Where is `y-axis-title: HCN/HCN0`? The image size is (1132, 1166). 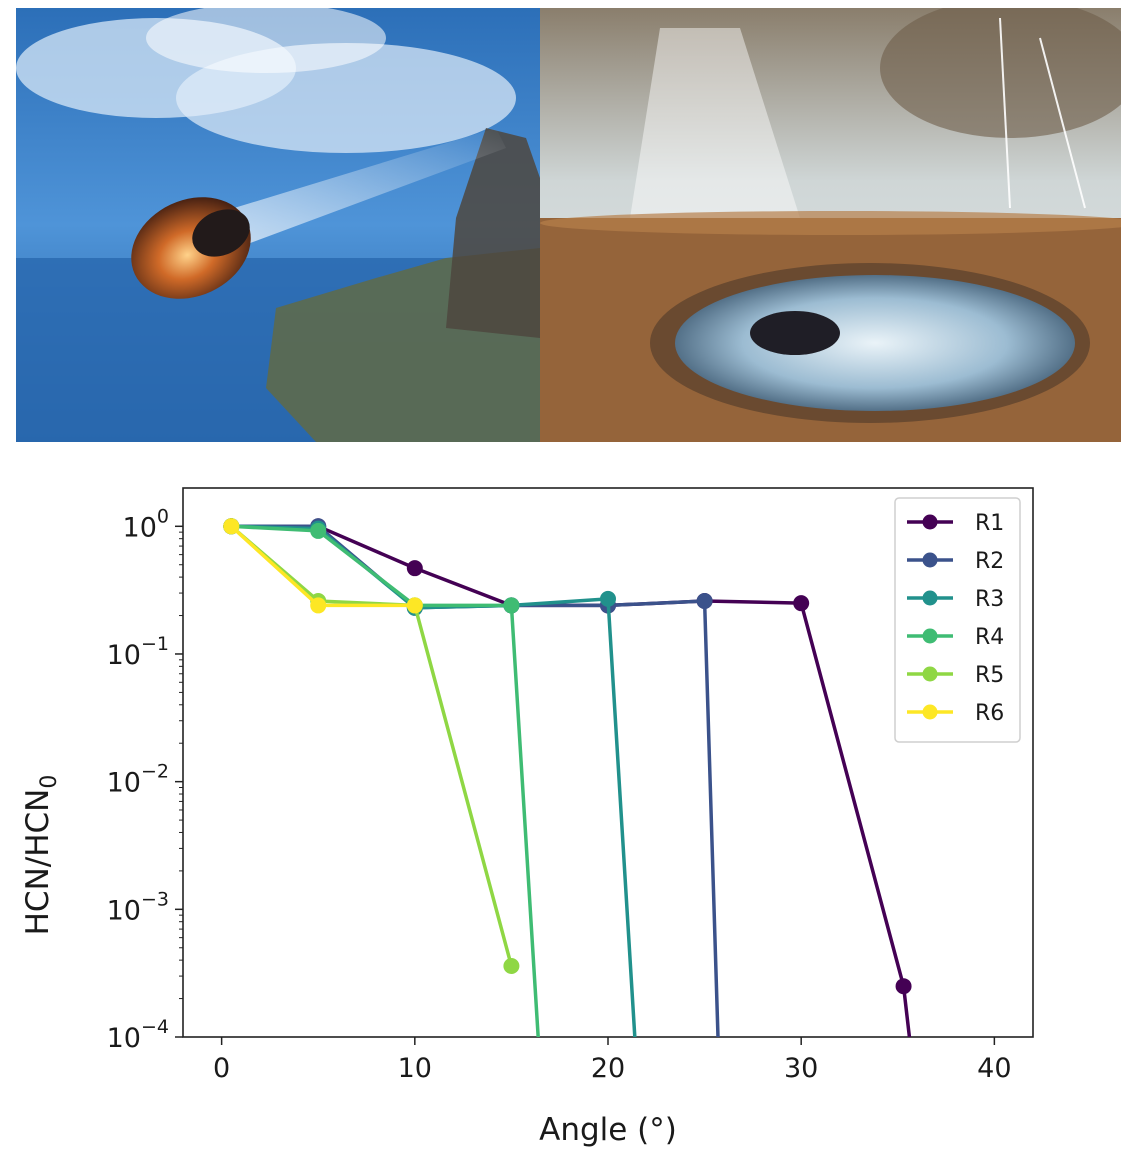 y-axis-title: HCN/HCN0 is located at coordinates (41, 855).